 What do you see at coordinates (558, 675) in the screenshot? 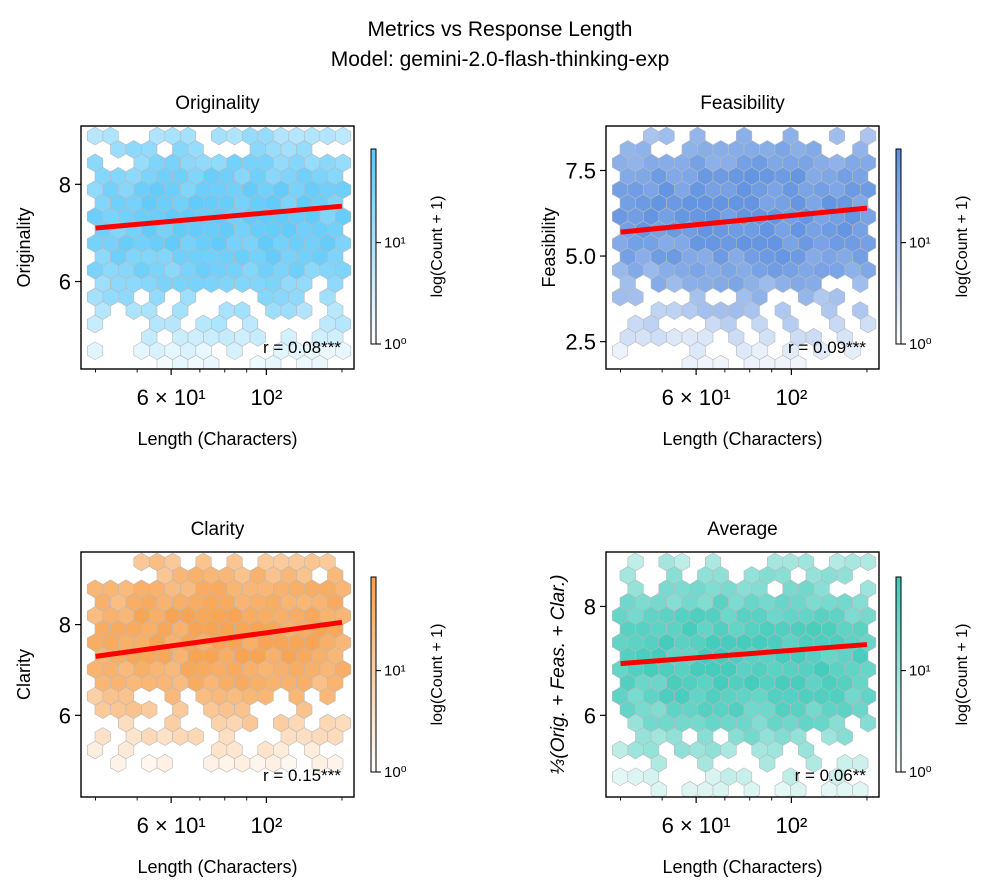
I see `y-axis-label: ⅓(Orig. + Feas. + Clar.)` at bounding box center [558, 675].